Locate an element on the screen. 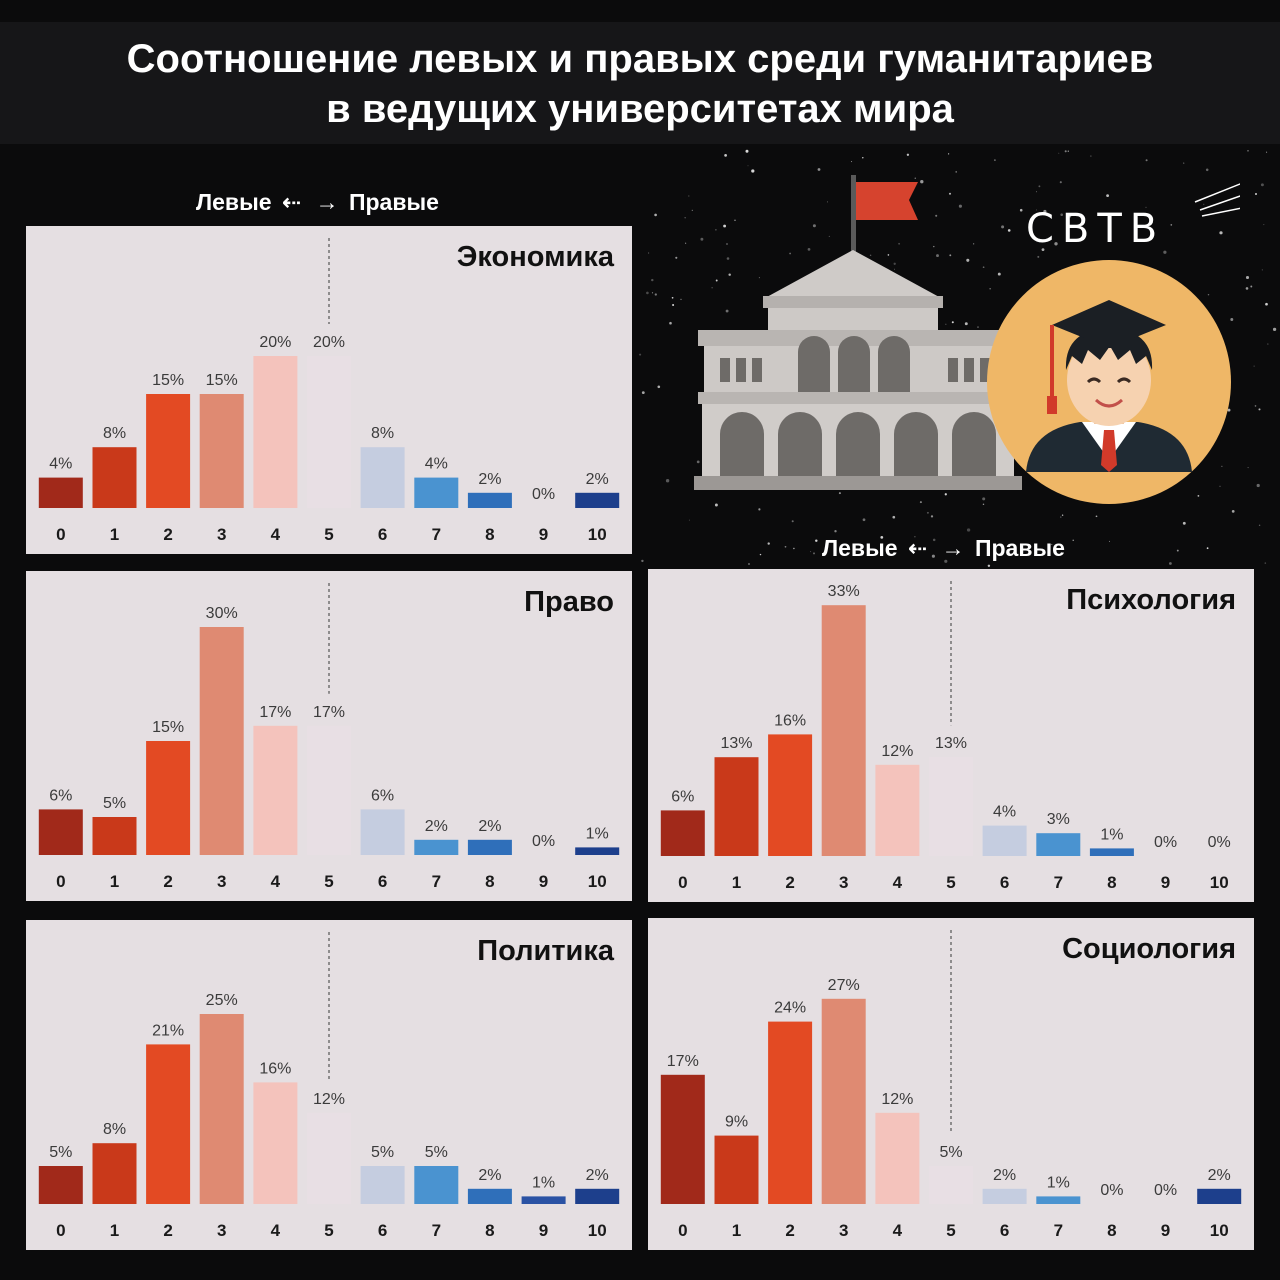 This screenshot has width=1280, height=1280. value-label: 12% is located at coordinates (897, 751).